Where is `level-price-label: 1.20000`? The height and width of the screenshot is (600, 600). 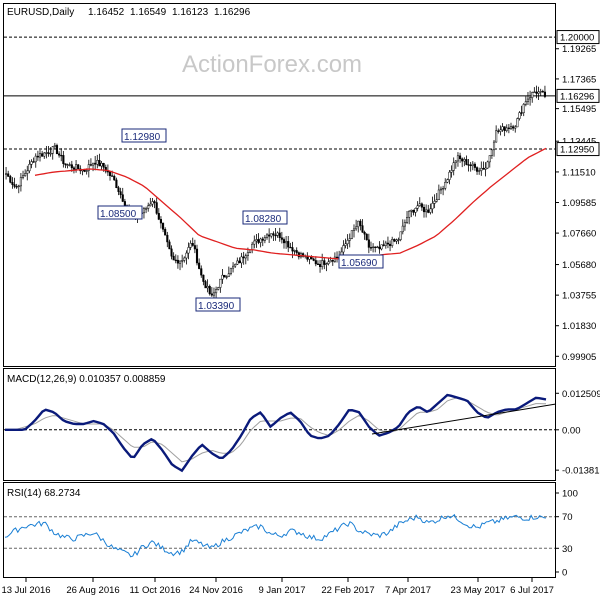 level-price-label: 1.20000 is located at coordinates (577, 38).